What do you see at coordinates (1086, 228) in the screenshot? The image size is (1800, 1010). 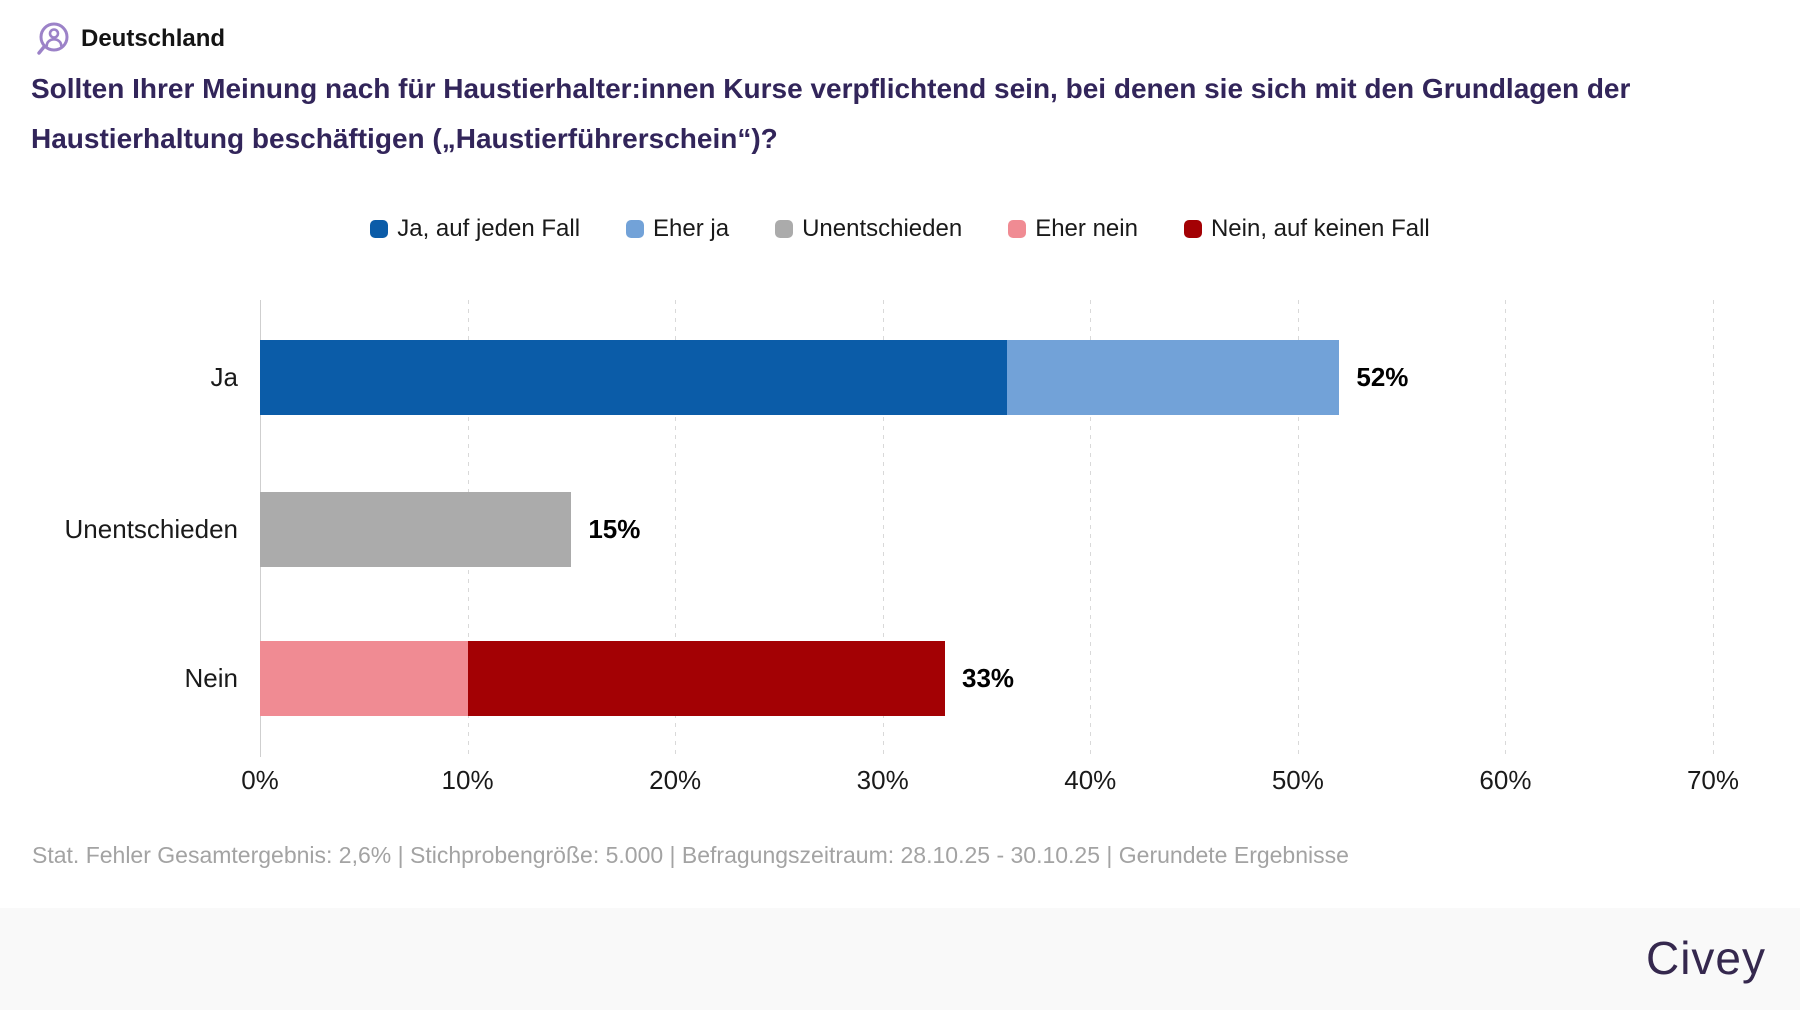 I see `legend-label: Eher nein` at bounding box center [1086, 228].